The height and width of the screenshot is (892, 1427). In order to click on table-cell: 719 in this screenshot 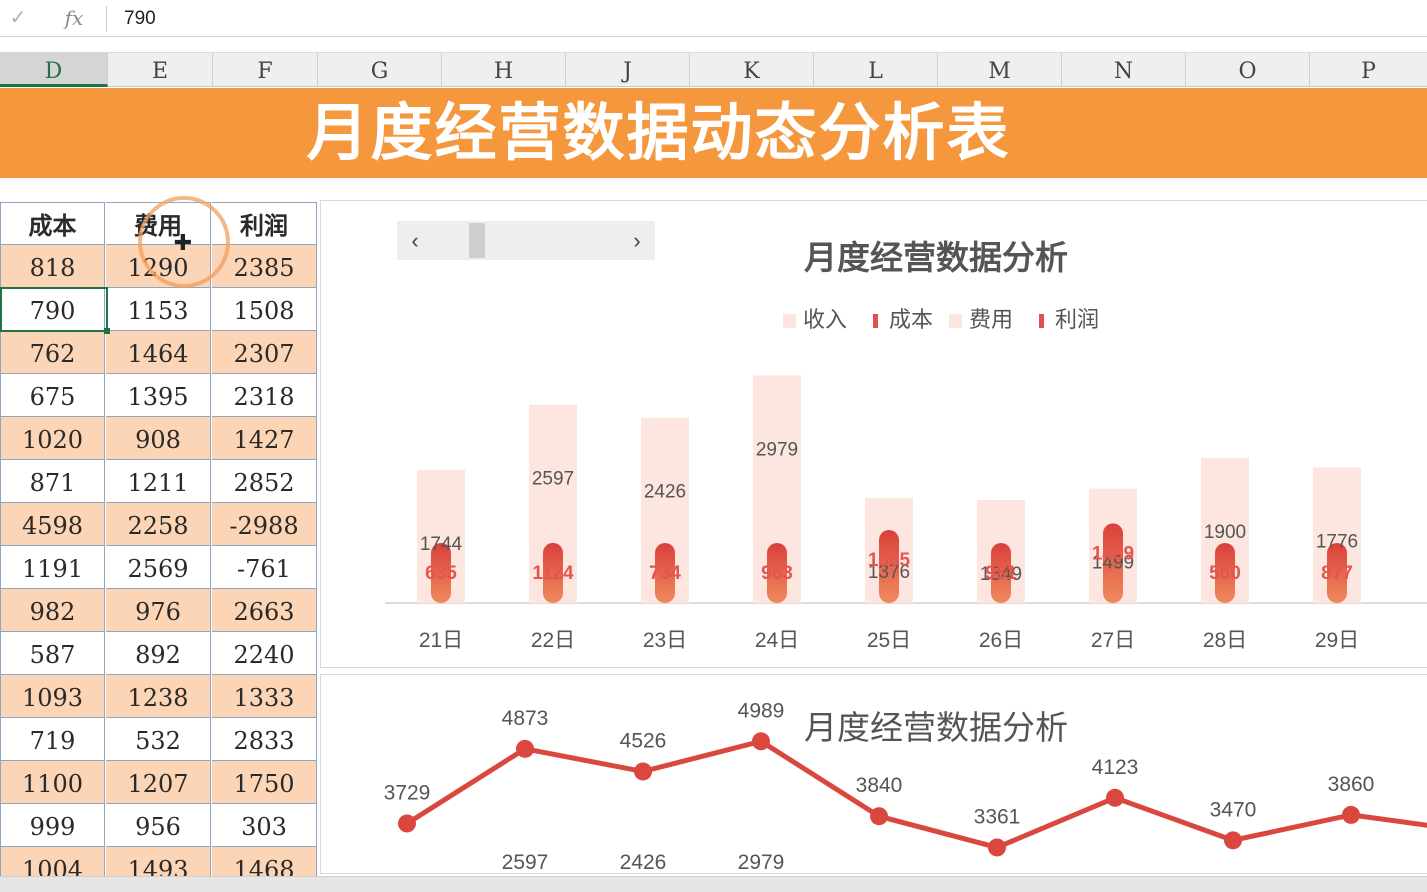, I will do `click(52, 739)`.